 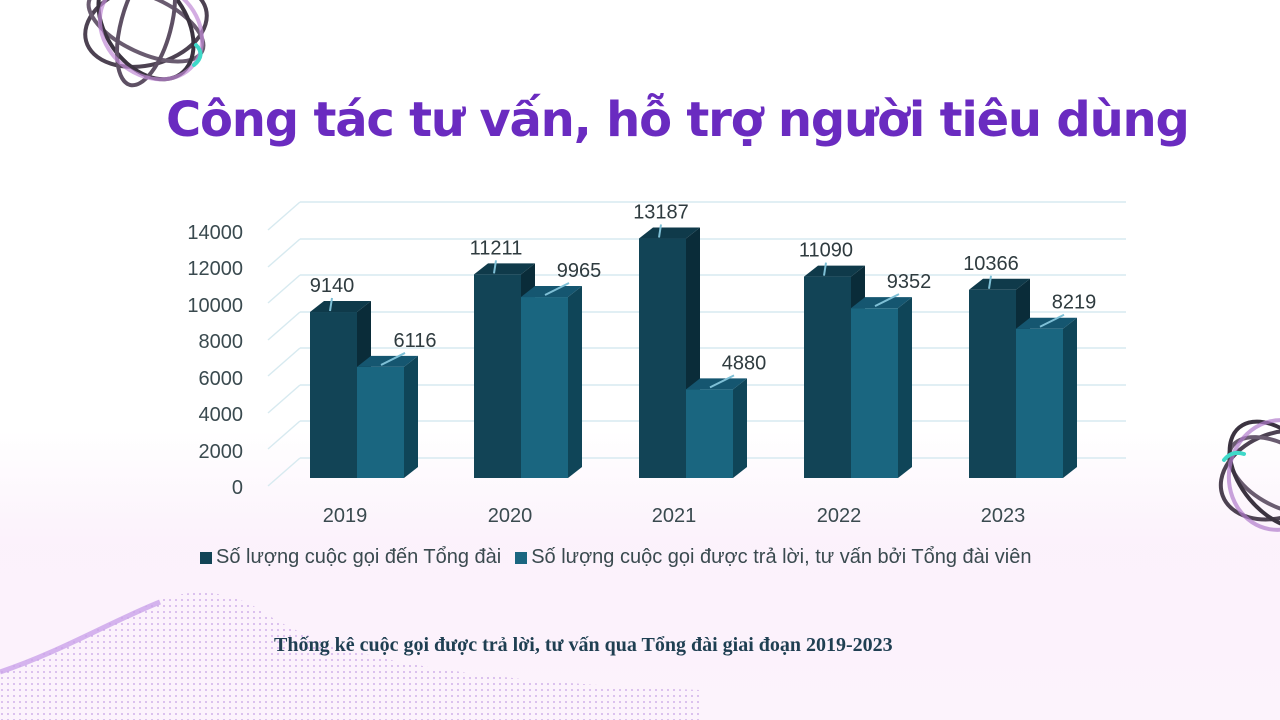 I want to click on data-label: 11090, so click(x=826, y=251).